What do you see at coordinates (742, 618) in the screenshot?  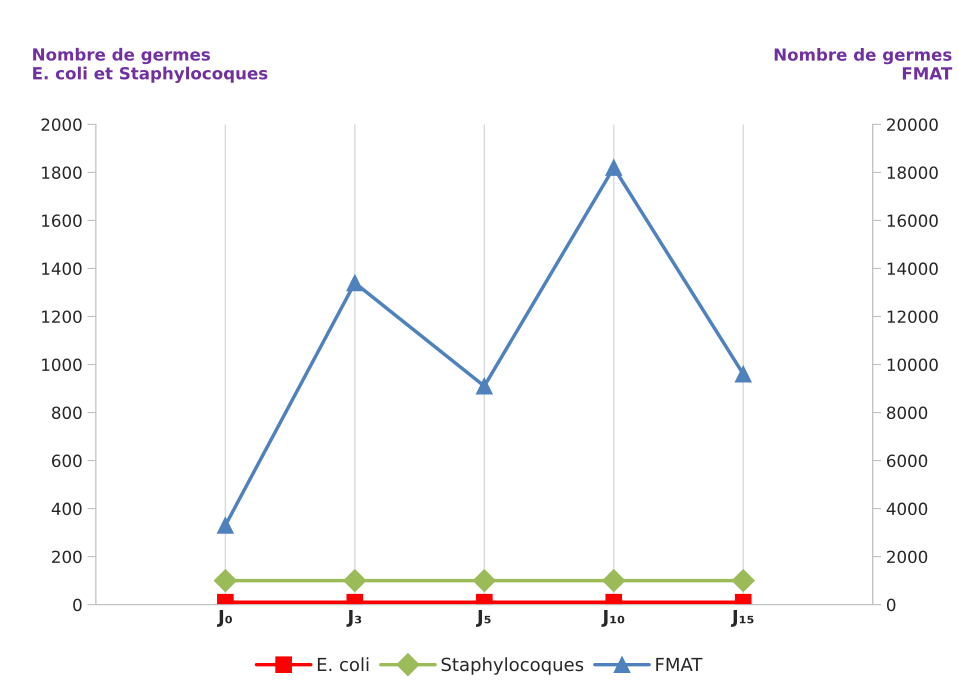 I see `x-tick-label: J₁₅` at bounding box center [742, 618].